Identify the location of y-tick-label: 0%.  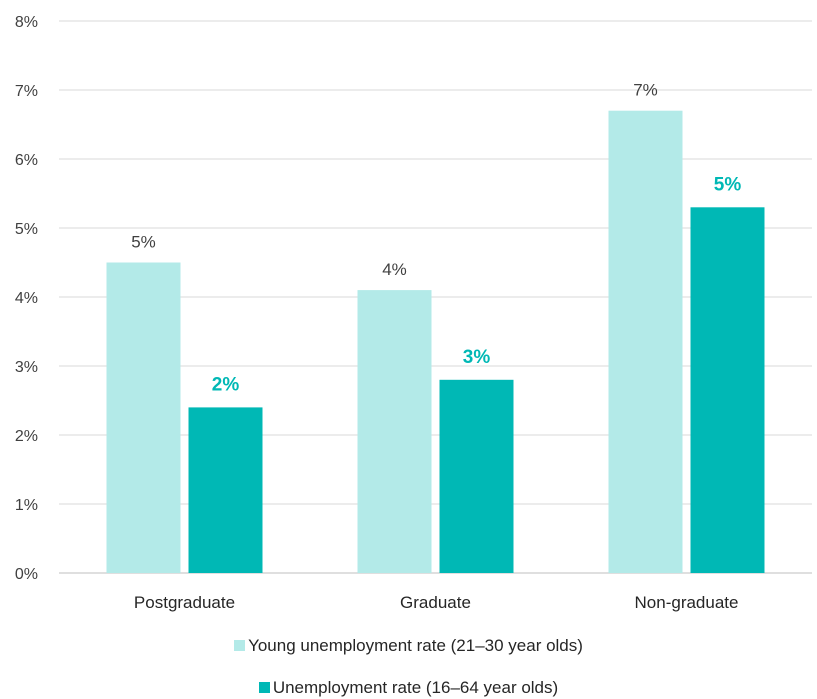
(26, 574).